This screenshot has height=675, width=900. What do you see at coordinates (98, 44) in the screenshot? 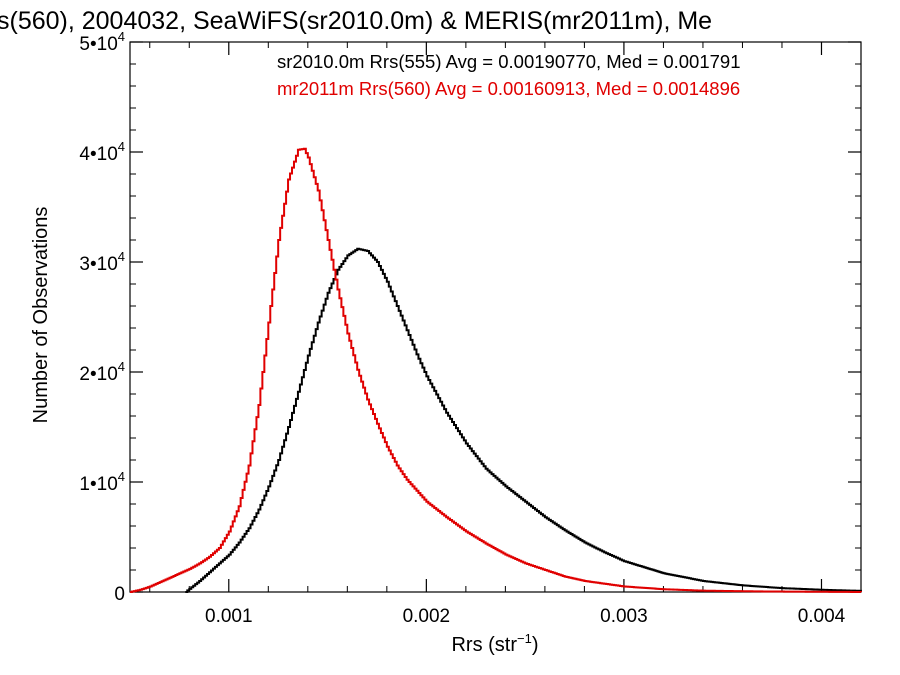
I see `y-tick-label-mantissa: 5•10` at bounding box center [98, 44].